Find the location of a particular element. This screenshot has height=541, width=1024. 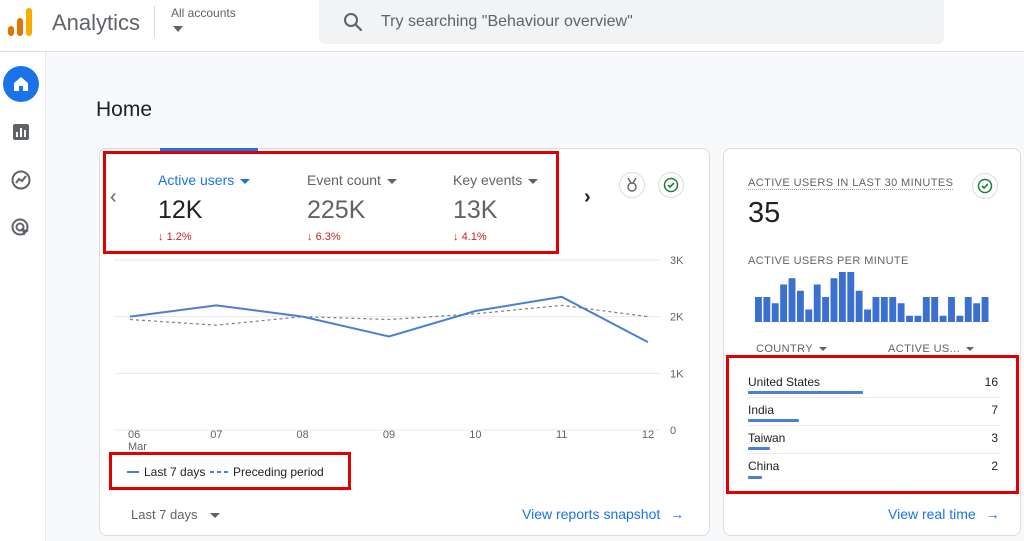

table-row: India 7 is located at coordinates (874, 412).